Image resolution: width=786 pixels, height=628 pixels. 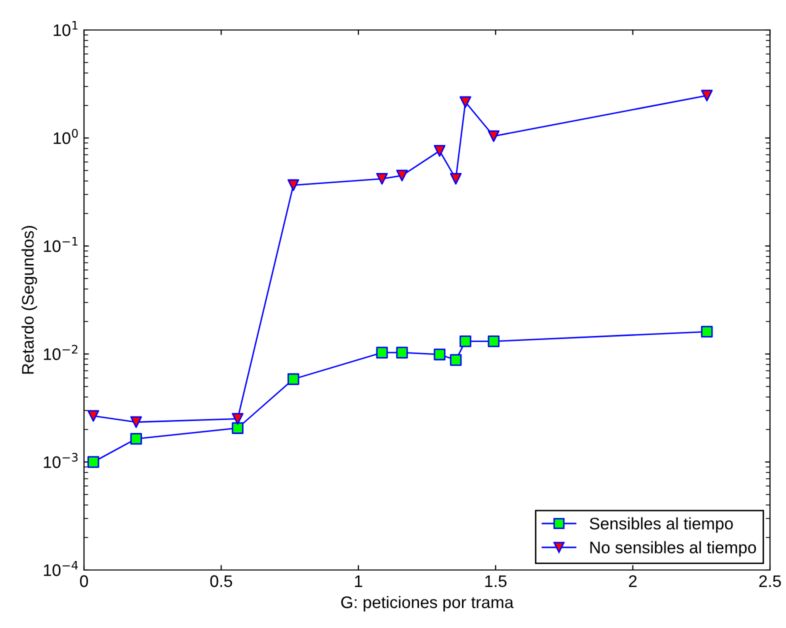 What do you see at coordinates (633, 581) in the screenshot?
I see `x-tick-label: 2` at bounding box center [633, 581].